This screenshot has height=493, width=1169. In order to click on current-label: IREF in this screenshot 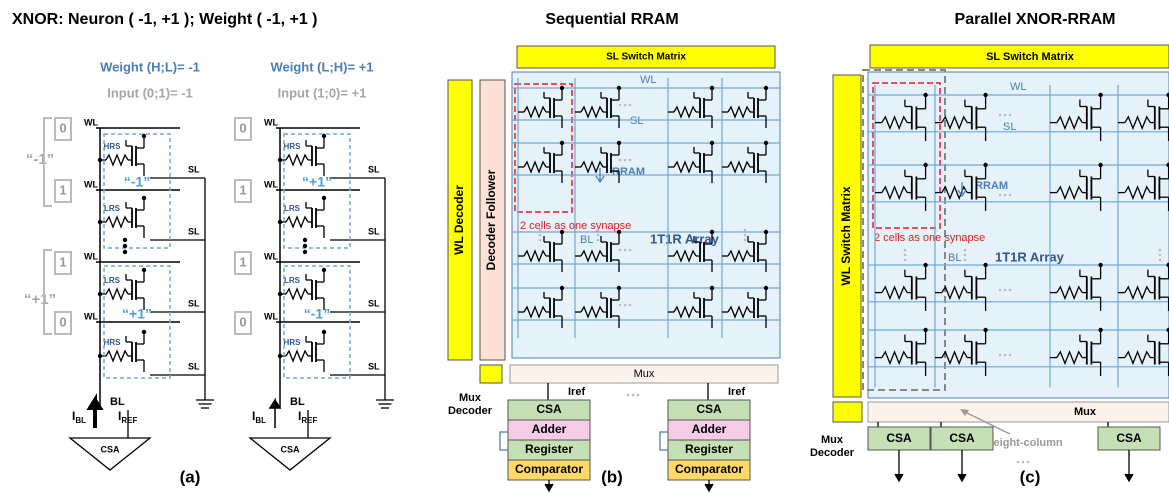, I will do `click(307, 417)`.